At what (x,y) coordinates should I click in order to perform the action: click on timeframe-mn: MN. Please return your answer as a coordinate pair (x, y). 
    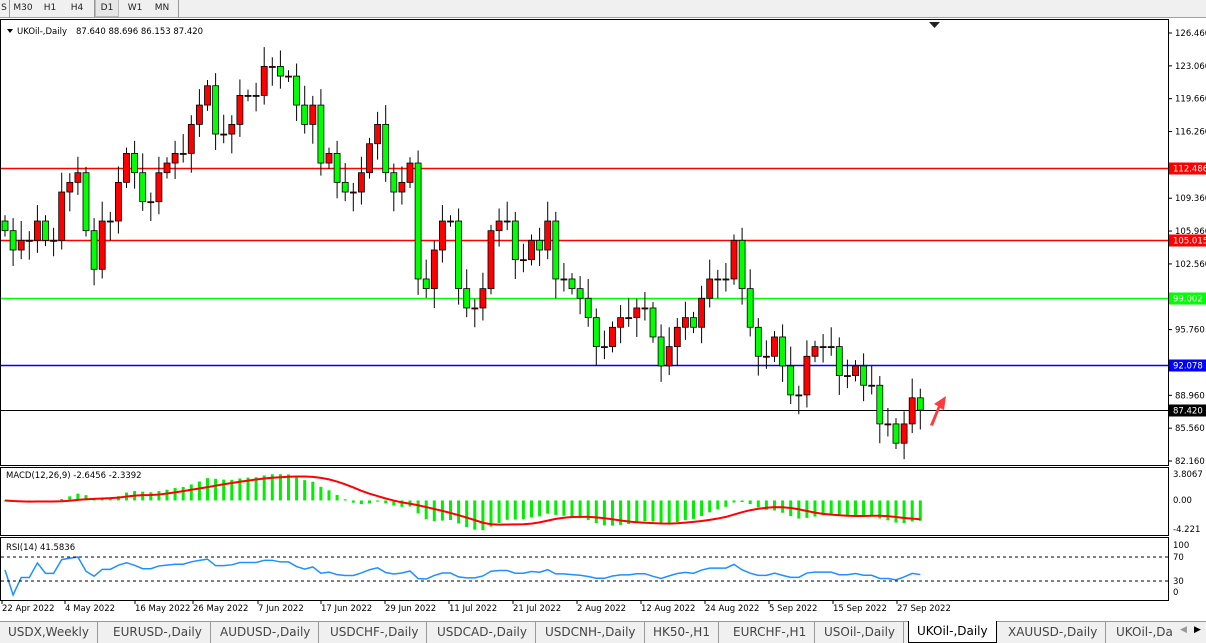
    Looking at the image, I should click on (162, 8).